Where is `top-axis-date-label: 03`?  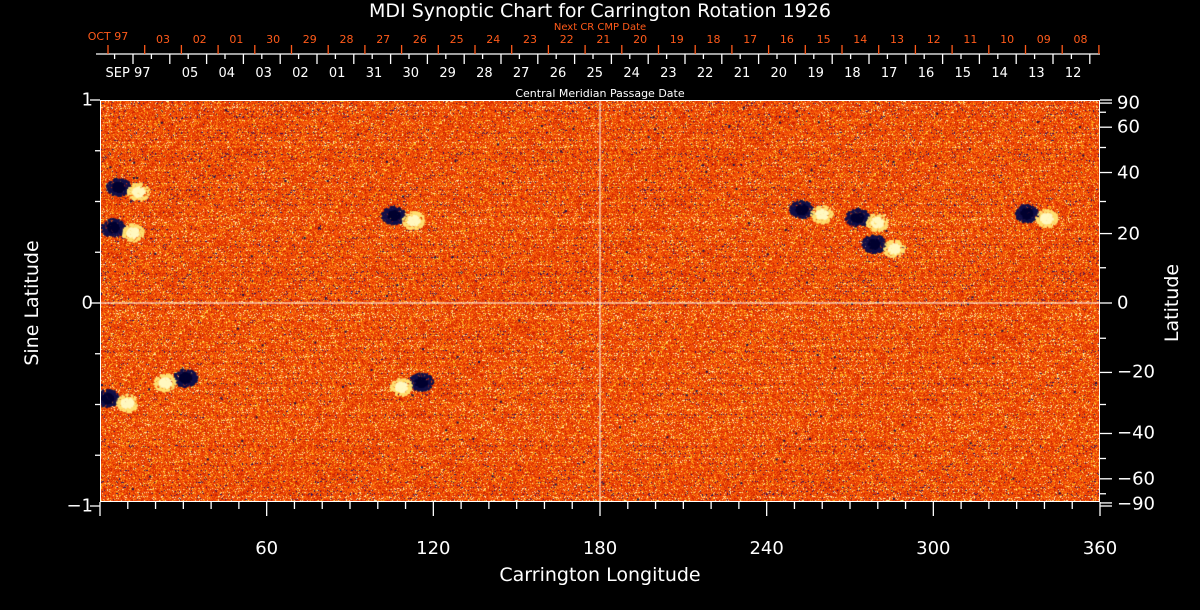 top-axis-date-label: 03 is located at coordinates (263, 73).